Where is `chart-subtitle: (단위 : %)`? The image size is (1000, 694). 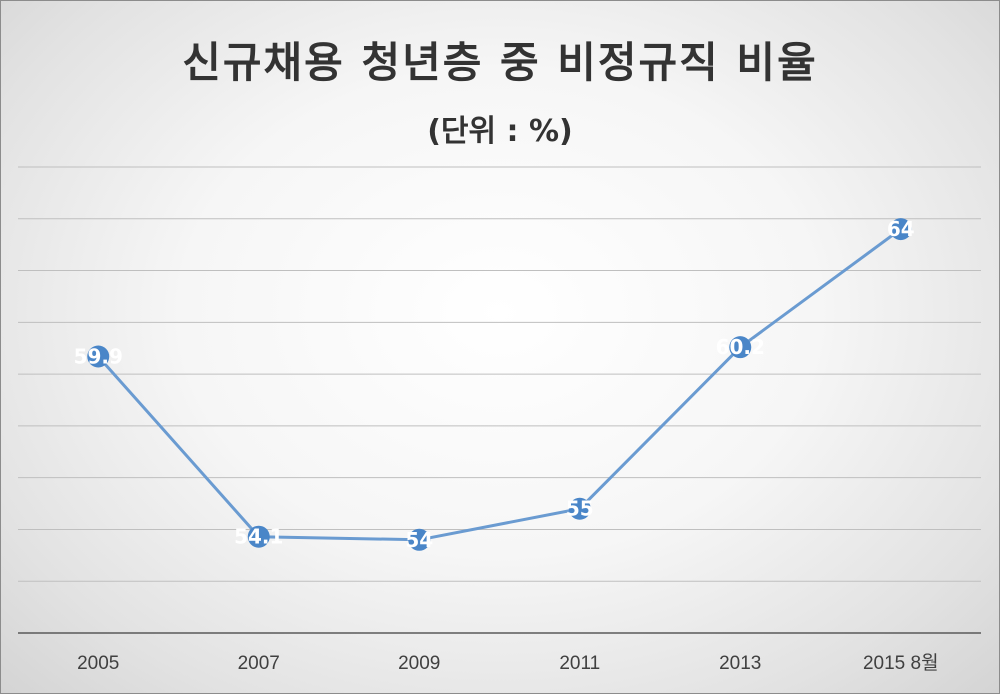
chart-subtitle: (단위 : %) is located at coordinates (500, 131).